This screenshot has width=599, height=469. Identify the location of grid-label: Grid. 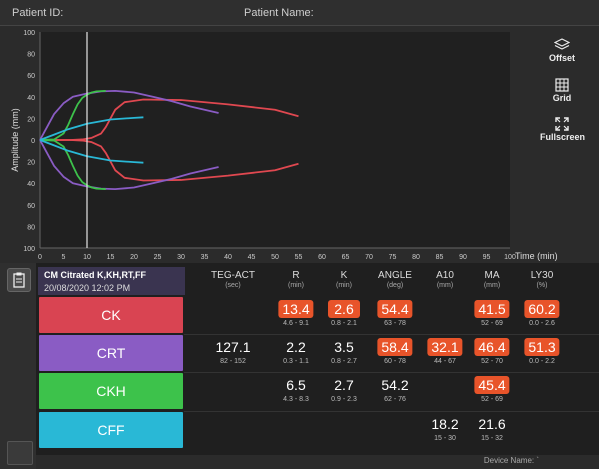
(562, 98).